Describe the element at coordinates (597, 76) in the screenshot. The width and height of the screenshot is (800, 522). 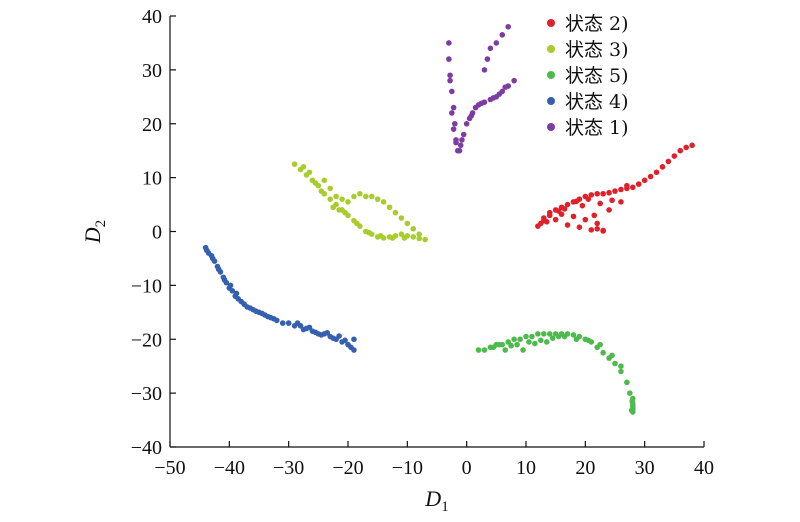
I see `legend-label: 状态 5)` at that location.